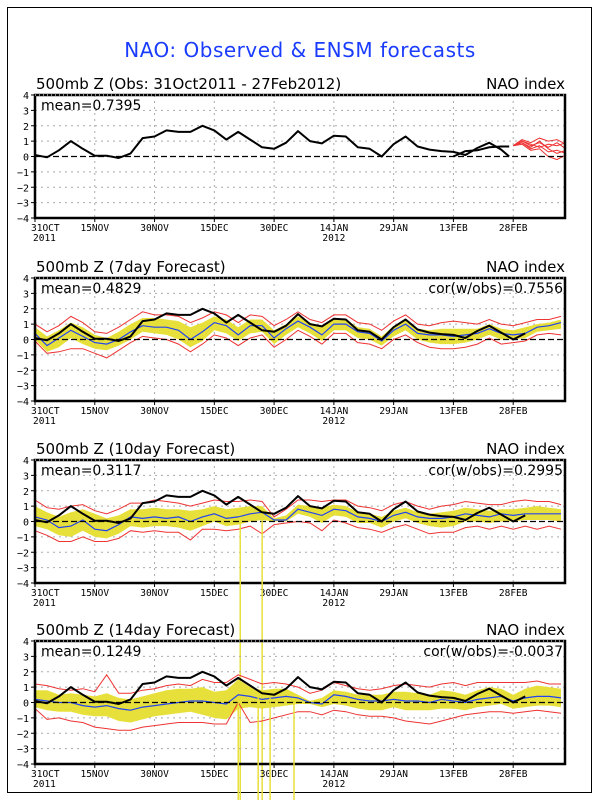 The width and height of the screenshot is (600, 800). What do you see at coordinates (131, 267) in the screenshot?
I see `panel-title: 500mb Z (7day Forecast)` at bounding box center [131, 267].